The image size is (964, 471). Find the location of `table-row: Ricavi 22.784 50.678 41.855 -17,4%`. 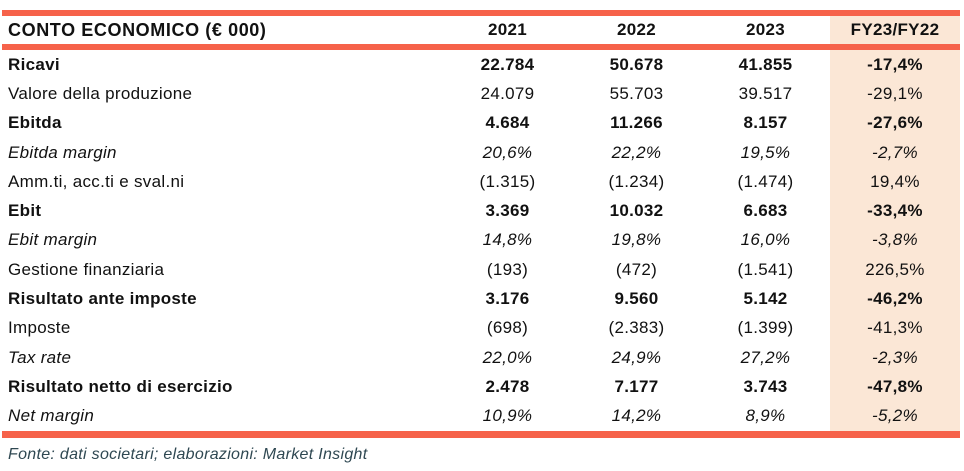

table-row: Ricavi 22.784 50.678 41.855 -17,4% is located at coordinates (481, 65).